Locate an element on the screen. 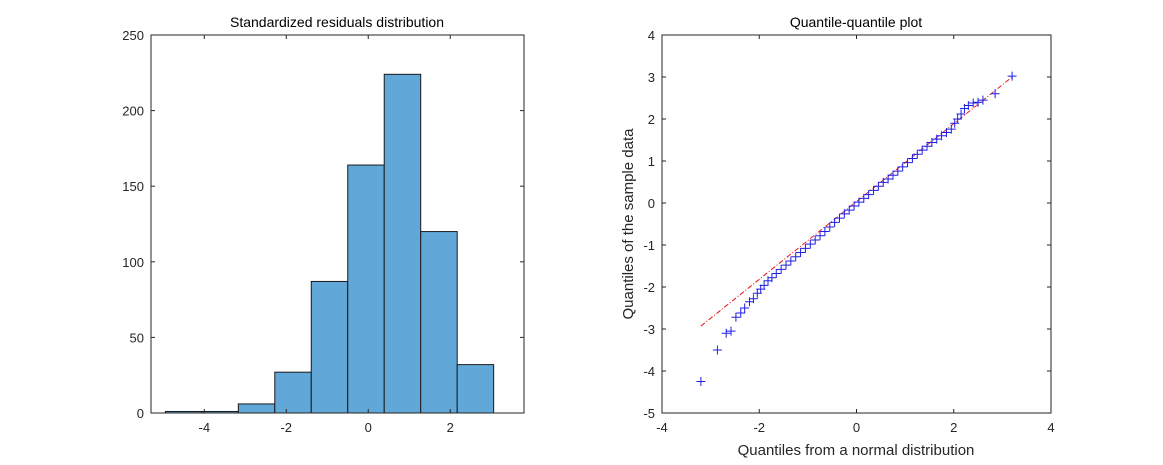  qq-y-axis-label: Quantiles of the sample data is located at coordinates (628, 224).